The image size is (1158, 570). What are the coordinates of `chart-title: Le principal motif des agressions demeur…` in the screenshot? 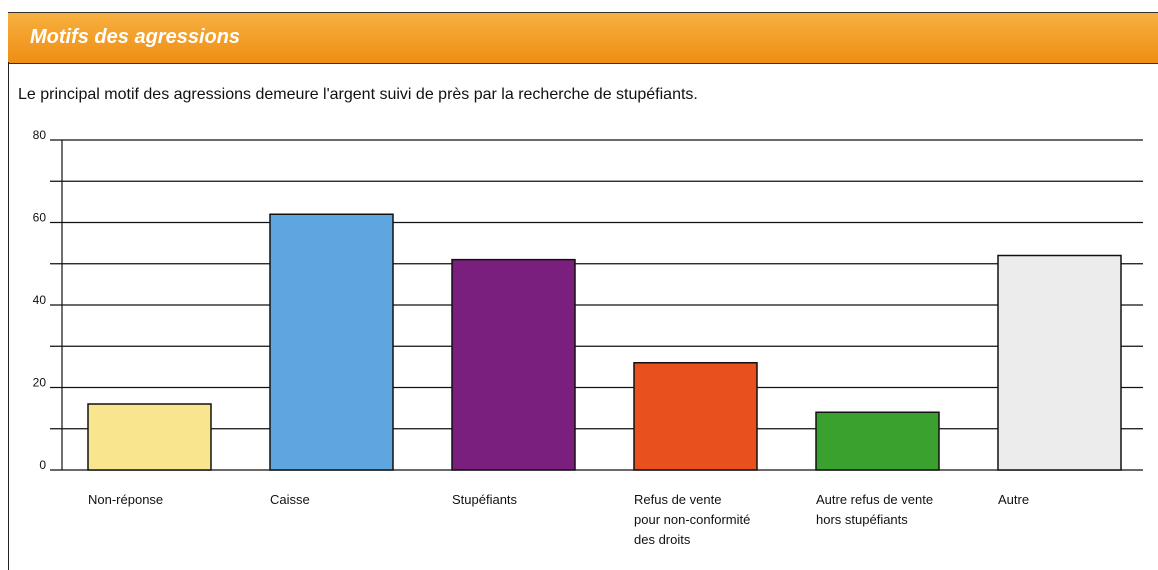 It's located at (358, 94).